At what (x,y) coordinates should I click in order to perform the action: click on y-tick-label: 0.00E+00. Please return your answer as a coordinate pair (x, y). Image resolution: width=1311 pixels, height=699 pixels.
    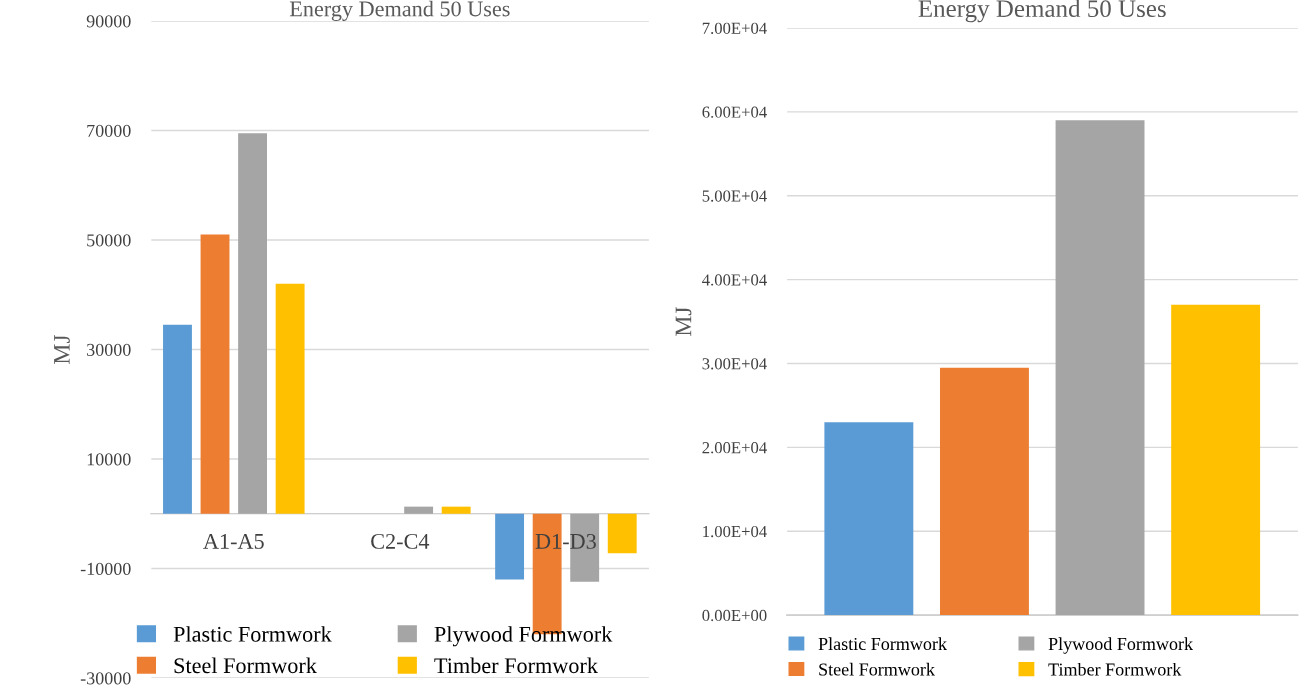
    Looking at the image, I should click on (734, 615).